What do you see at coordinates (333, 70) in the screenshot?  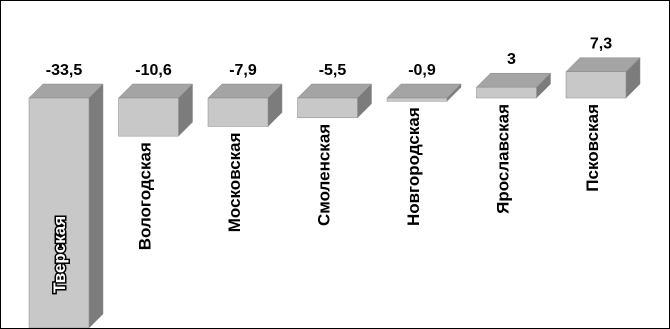 I see `data-label-3: -5,5` at bounding box center [333, 70].